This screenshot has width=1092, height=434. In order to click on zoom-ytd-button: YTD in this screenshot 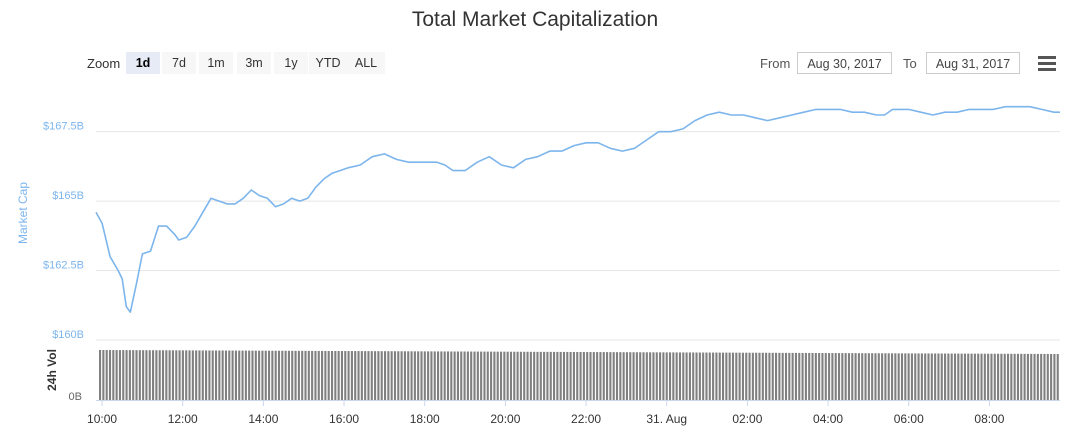, I will do `click(328, 63)`.